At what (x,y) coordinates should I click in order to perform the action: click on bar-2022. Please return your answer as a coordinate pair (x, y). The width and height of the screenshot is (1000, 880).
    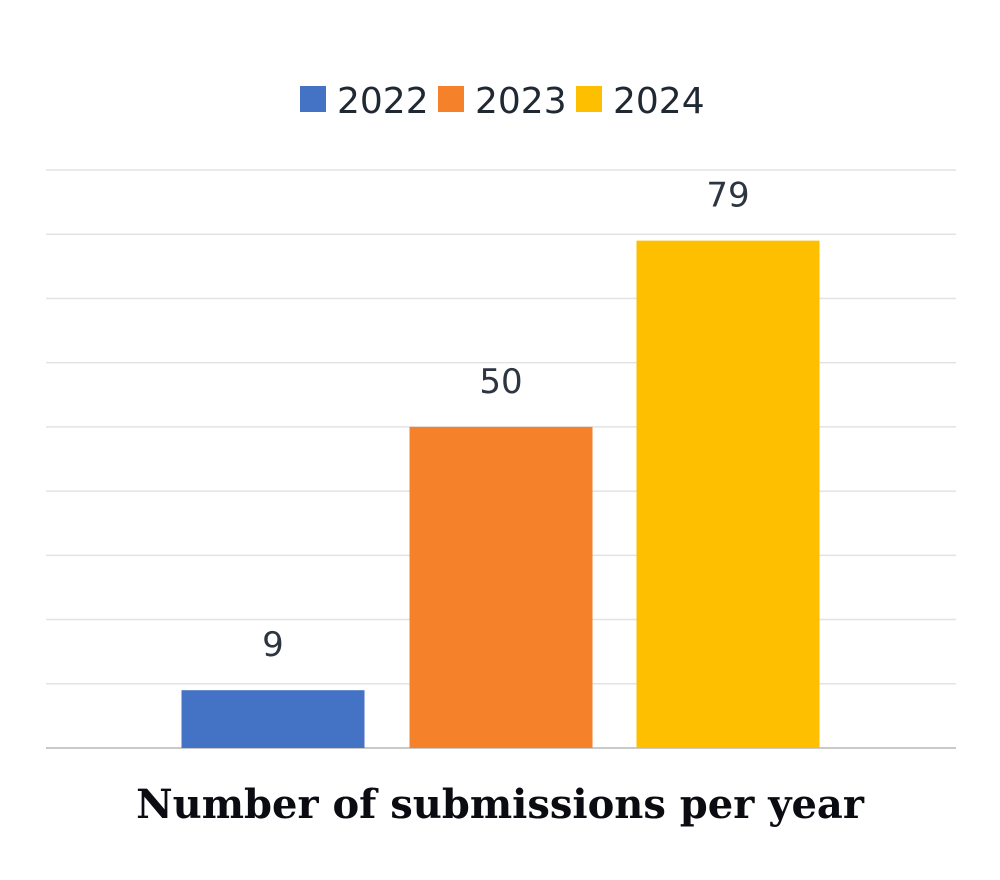
    Looking at the image, I should click on (273, 719).